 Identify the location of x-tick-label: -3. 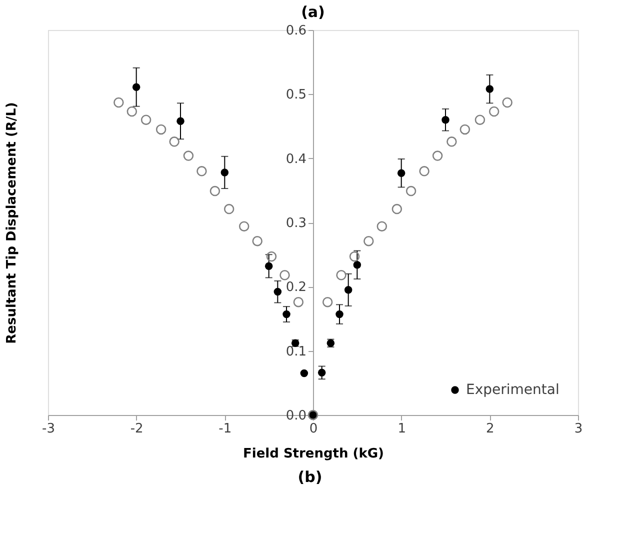
(48, 429).